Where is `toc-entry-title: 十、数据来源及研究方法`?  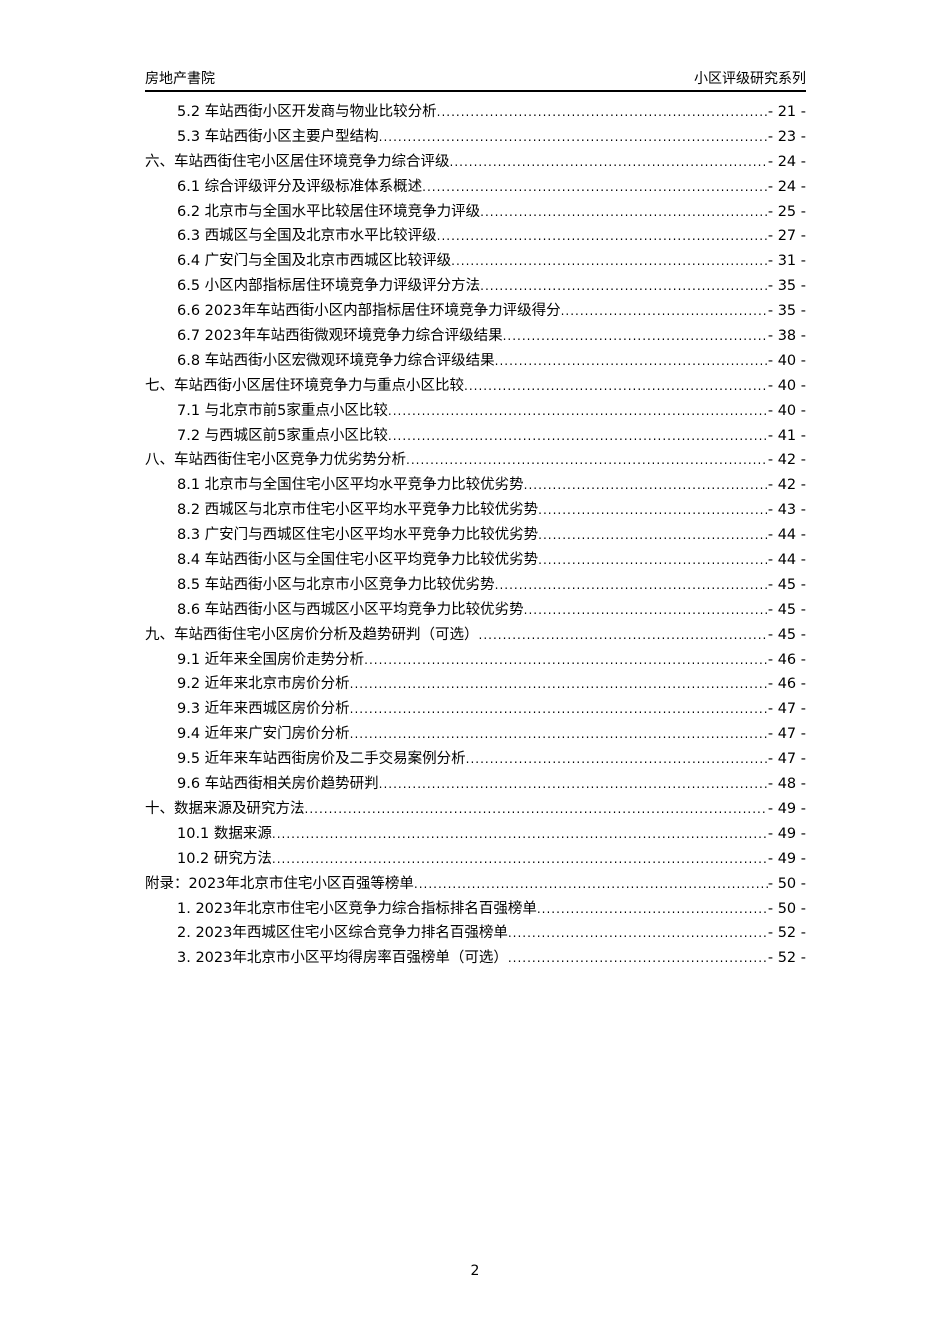
toc-entry-title: 十、数据来源及研究方法 is located at coordinates (225, 808).